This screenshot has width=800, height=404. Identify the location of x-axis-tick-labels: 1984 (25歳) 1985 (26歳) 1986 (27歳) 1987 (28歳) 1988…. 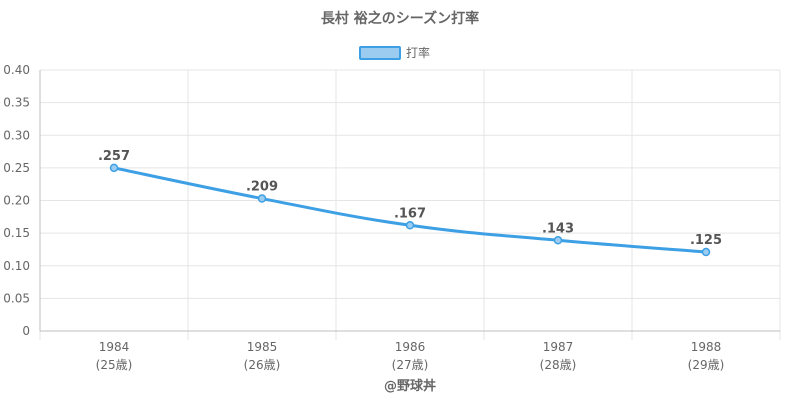
(410, 356).